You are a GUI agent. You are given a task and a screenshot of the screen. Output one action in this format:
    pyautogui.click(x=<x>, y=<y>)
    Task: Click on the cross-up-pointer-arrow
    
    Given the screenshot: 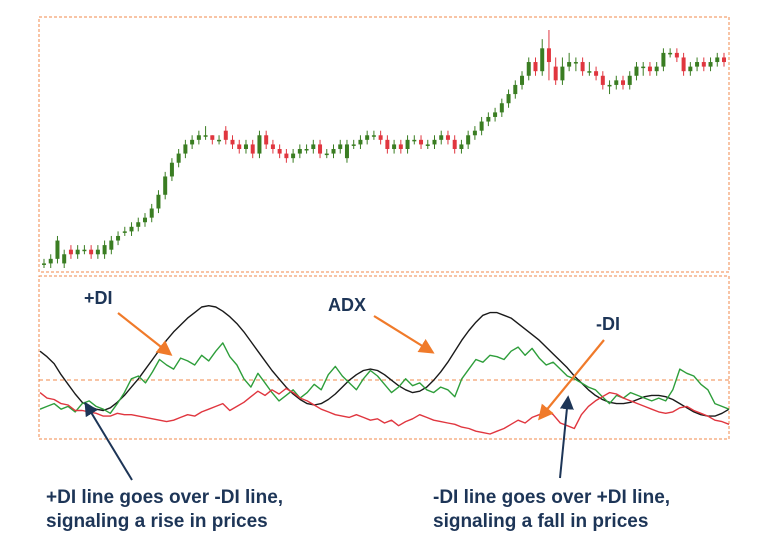 What is the action you would take?
    pyautogui.click(x=108, y=441)
    